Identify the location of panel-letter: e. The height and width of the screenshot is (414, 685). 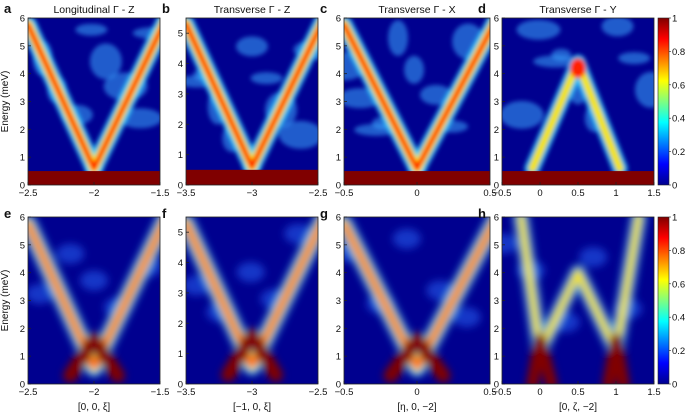
(7, 213).